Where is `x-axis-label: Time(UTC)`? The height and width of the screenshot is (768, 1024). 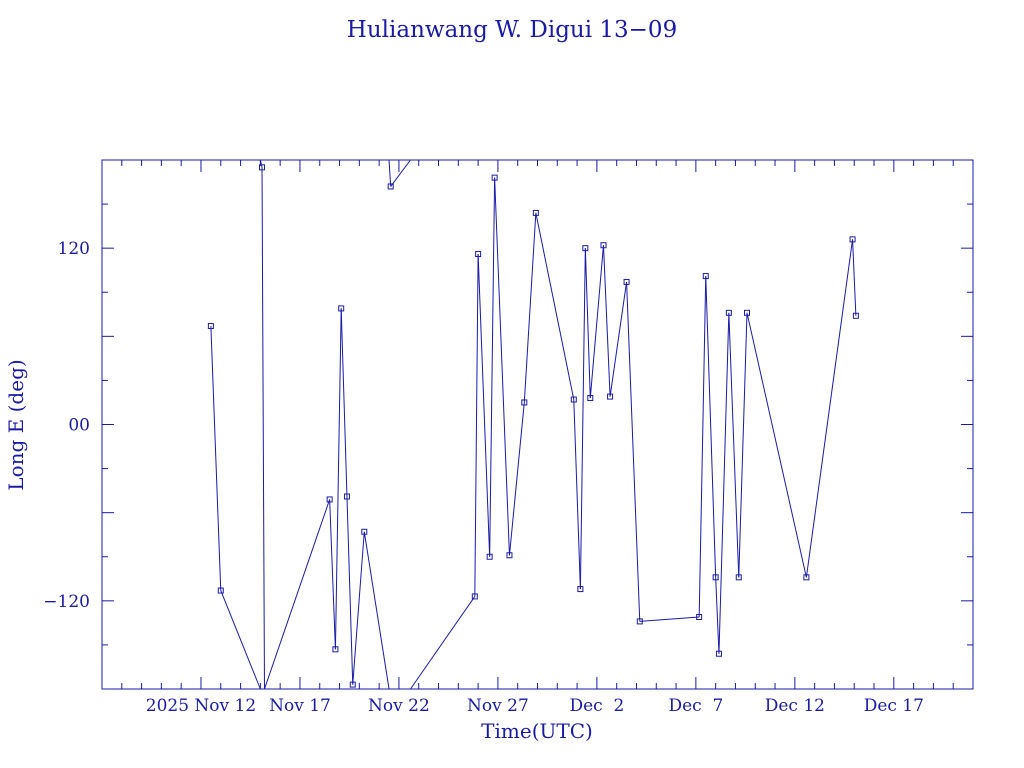
x-axis-label: Time(UTC) is located at coordinates (537, 731).